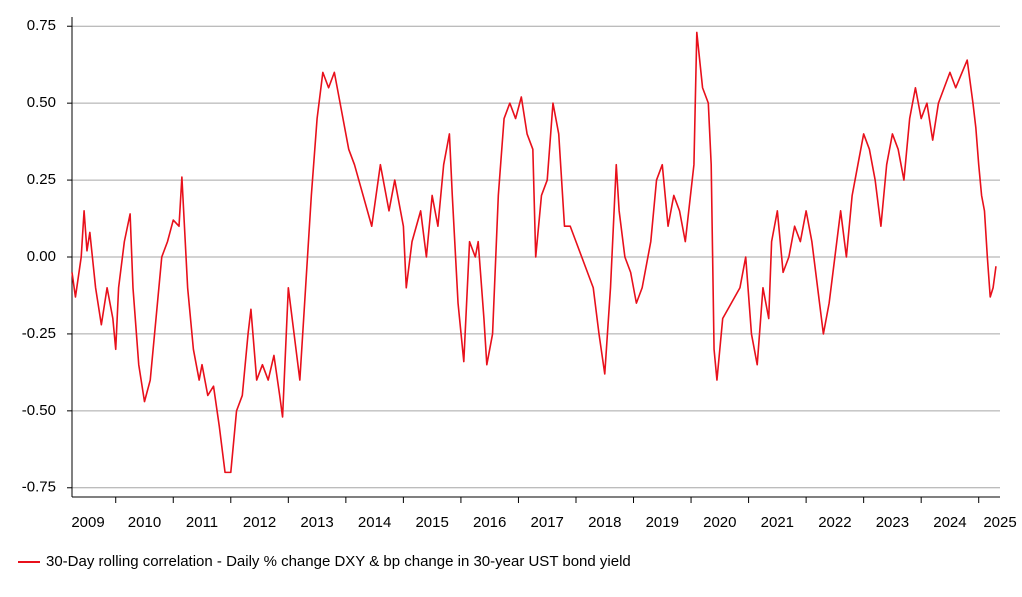  I want to click on x-tick-label: 2017, so click(547, 522).